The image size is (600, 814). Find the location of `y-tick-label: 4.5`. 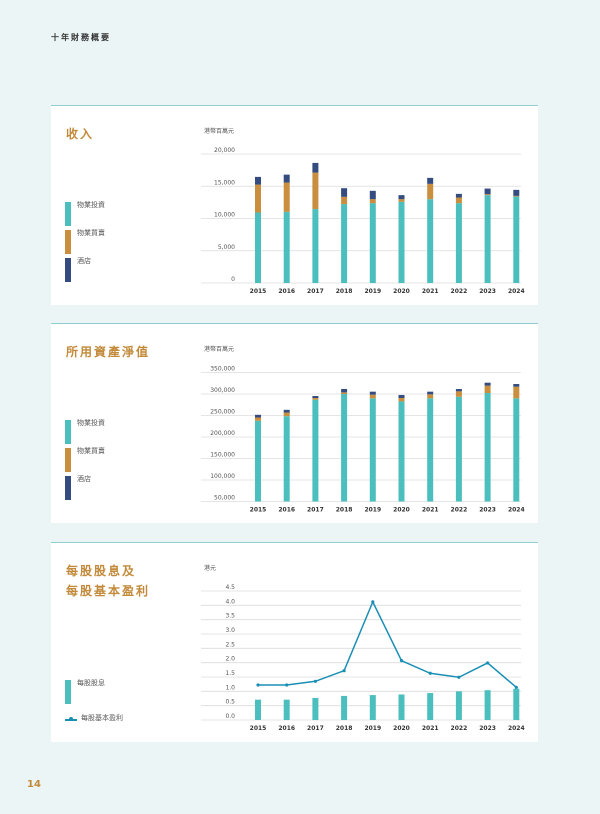

y-tick-label: 4.5 is located at coordinates (230, 587).